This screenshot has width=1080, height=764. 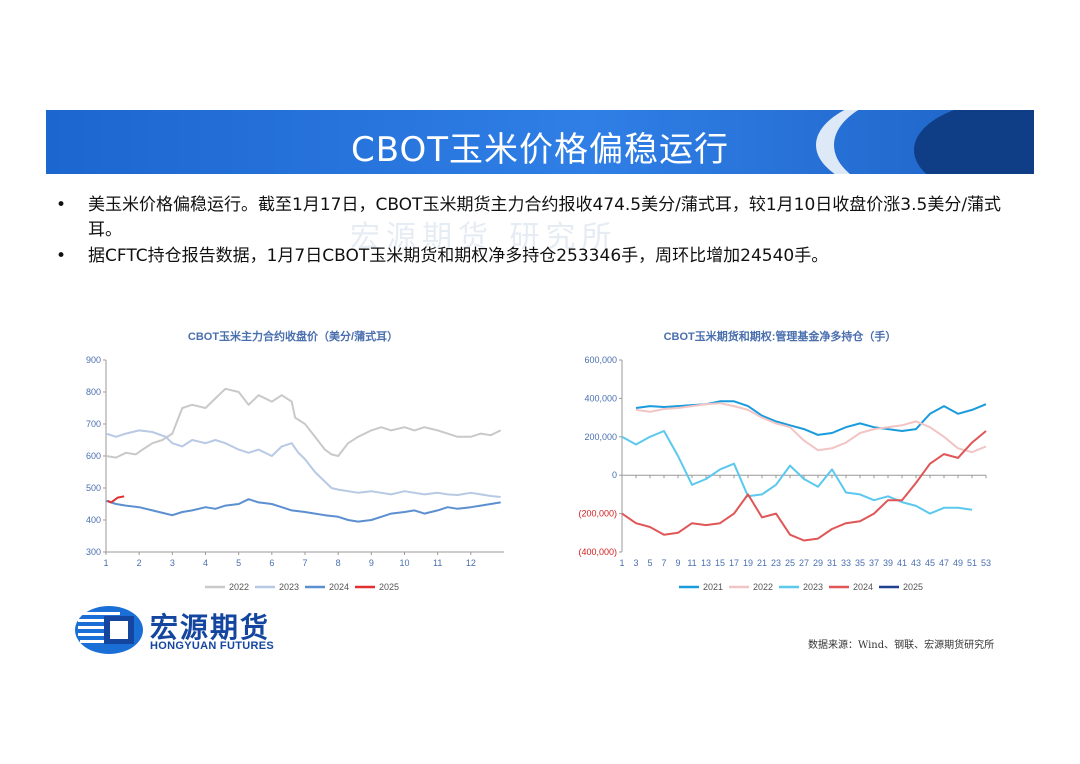 I want to click on x-tick-label: 37, so click(x=874, y=563).